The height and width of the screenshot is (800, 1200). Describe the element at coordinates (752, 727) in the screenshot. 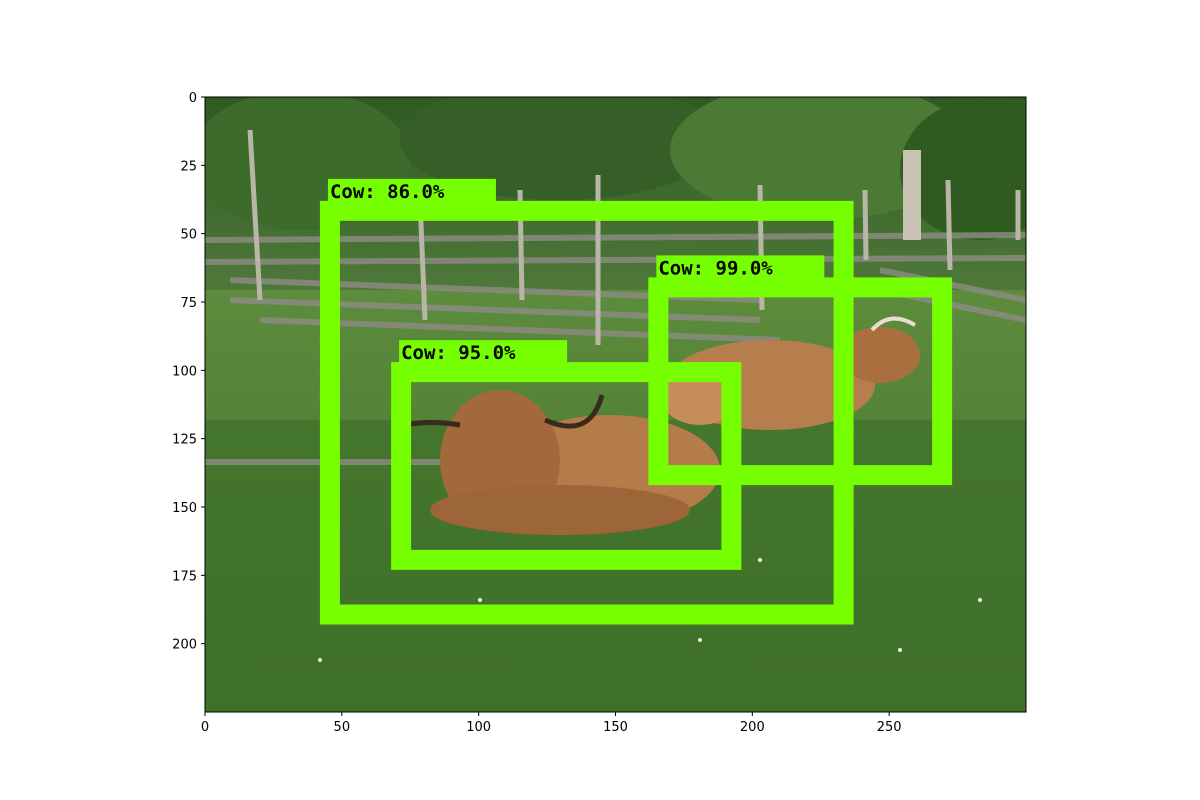

I see `x-tick-label: 200` at that location.